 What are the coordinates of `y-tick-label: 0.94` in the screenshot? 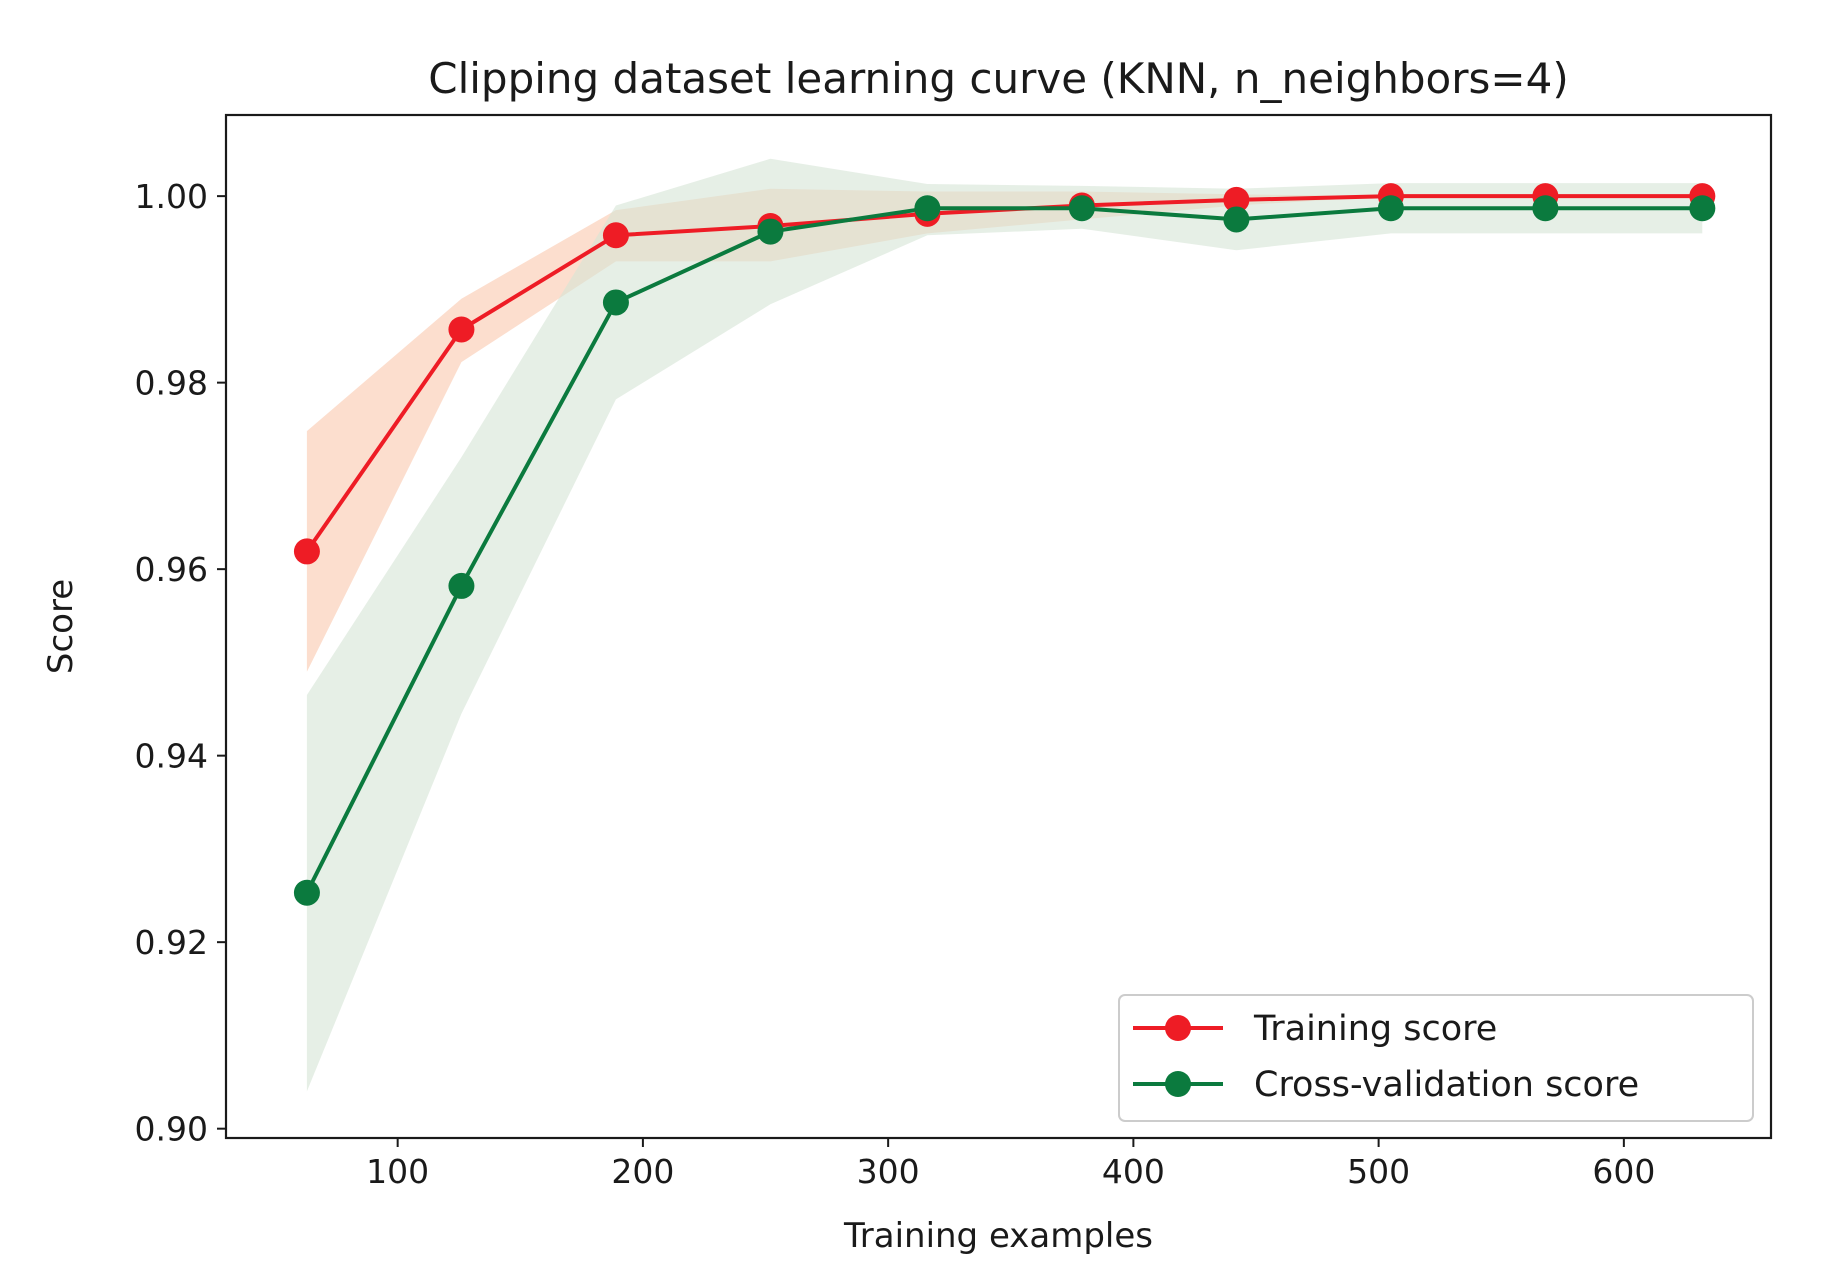 It's located at (171, 756).